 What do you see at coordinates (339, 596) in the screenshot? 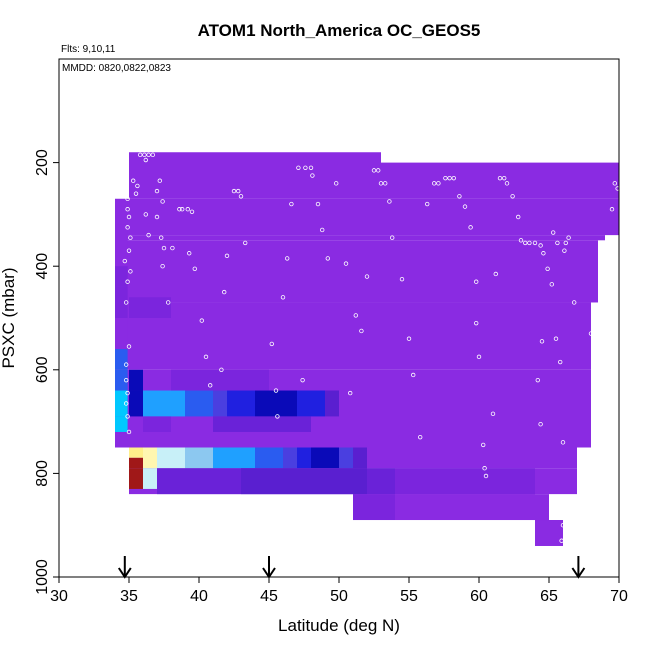
I see `x-tick-label: 50` at bounding box center [339, 596].